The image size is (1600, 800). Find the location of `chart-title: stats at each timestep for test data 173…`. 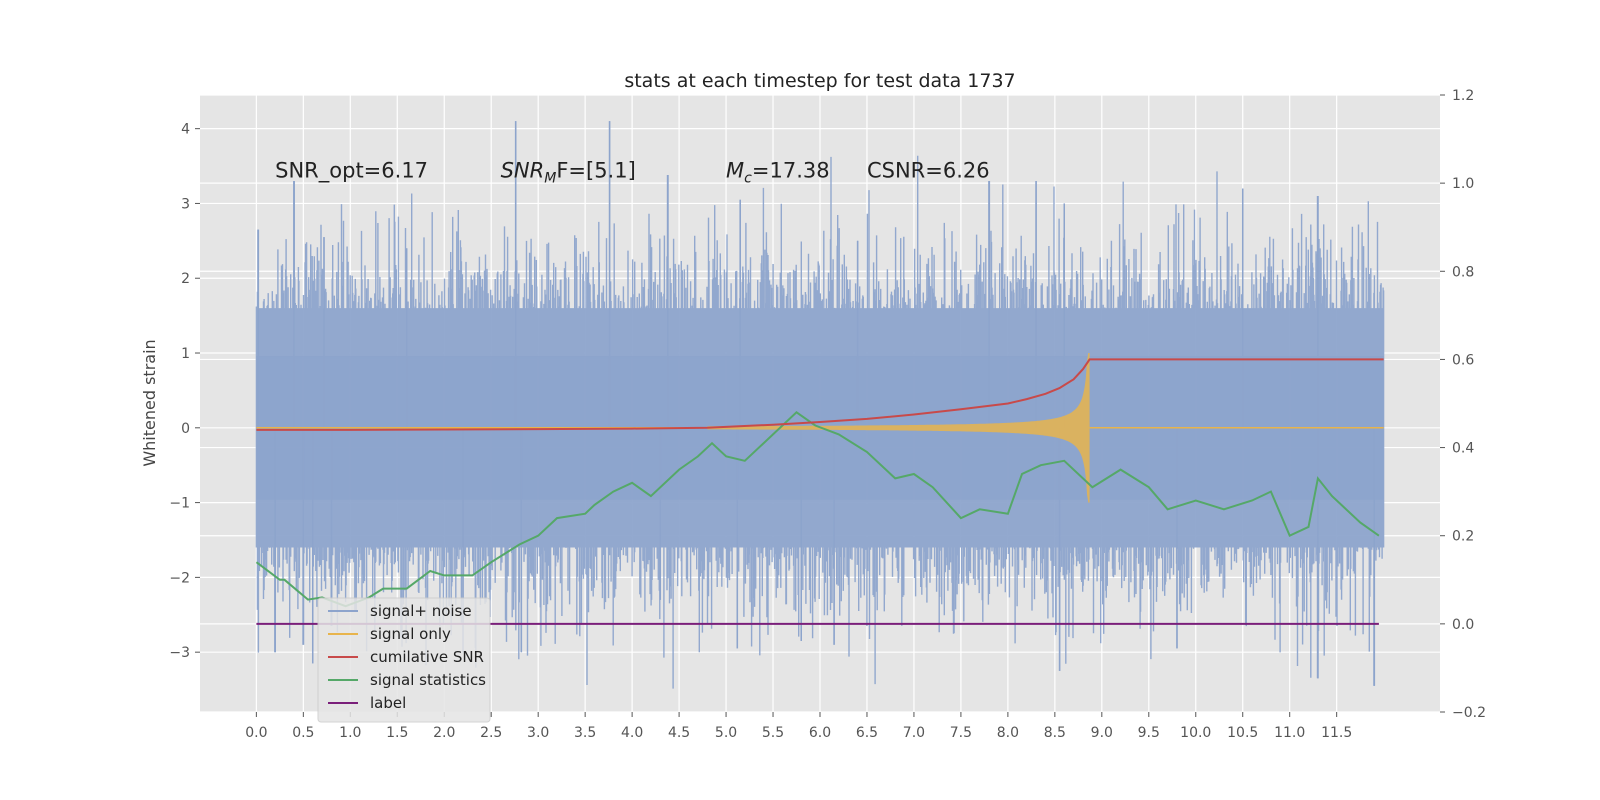

chart-title: stats at each timestep for test data 173… is located at coordinates (819, 81).